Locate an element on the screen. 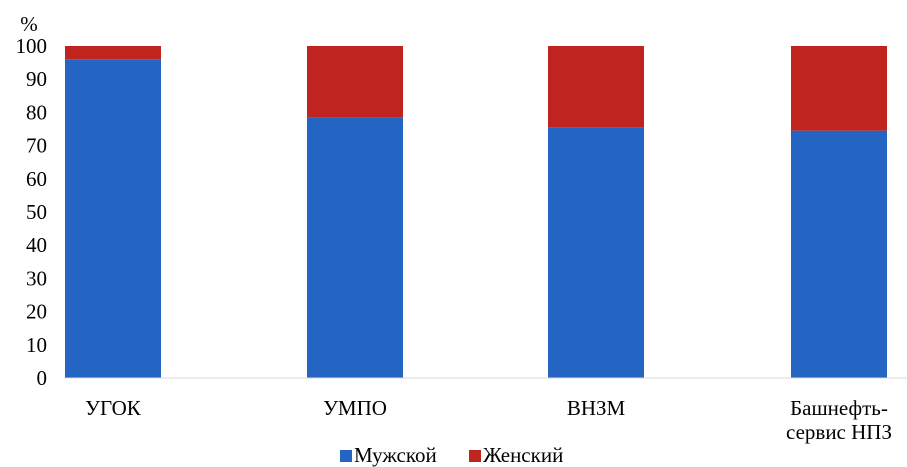 This screenshot has height=467, width=907. y-tick-label: 0 is located at coordinates (42, 378).